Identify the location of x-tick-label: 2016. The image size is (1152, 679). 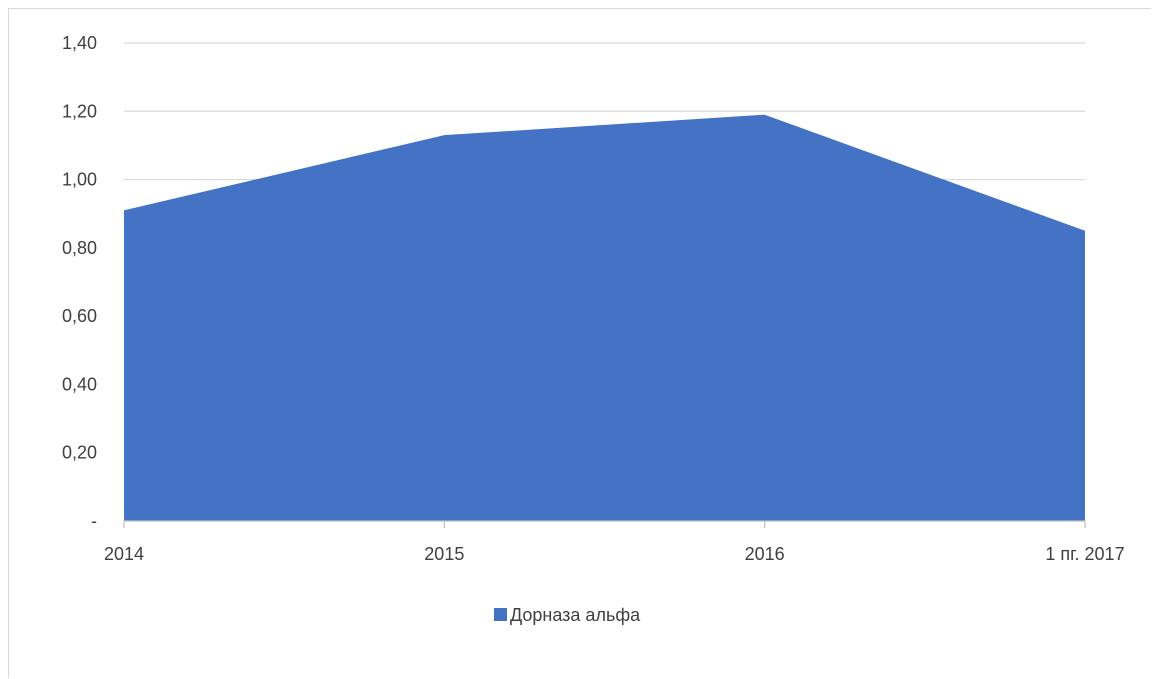
(765, 554).